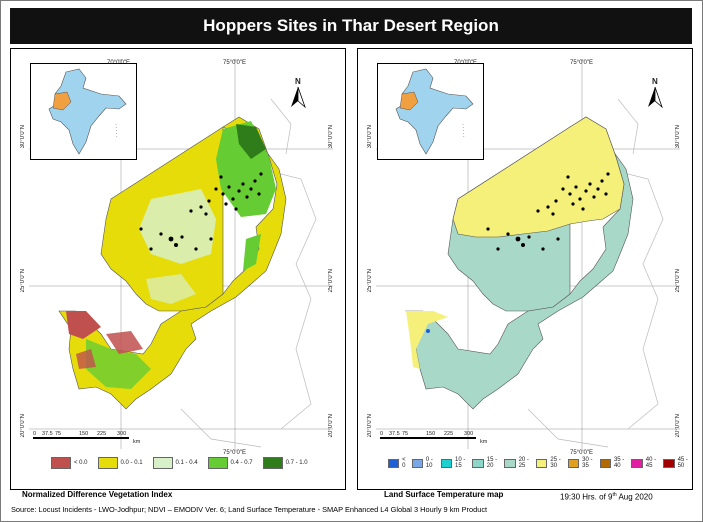  I want to click on legend-item: 40 - 45, so click(645, 463).